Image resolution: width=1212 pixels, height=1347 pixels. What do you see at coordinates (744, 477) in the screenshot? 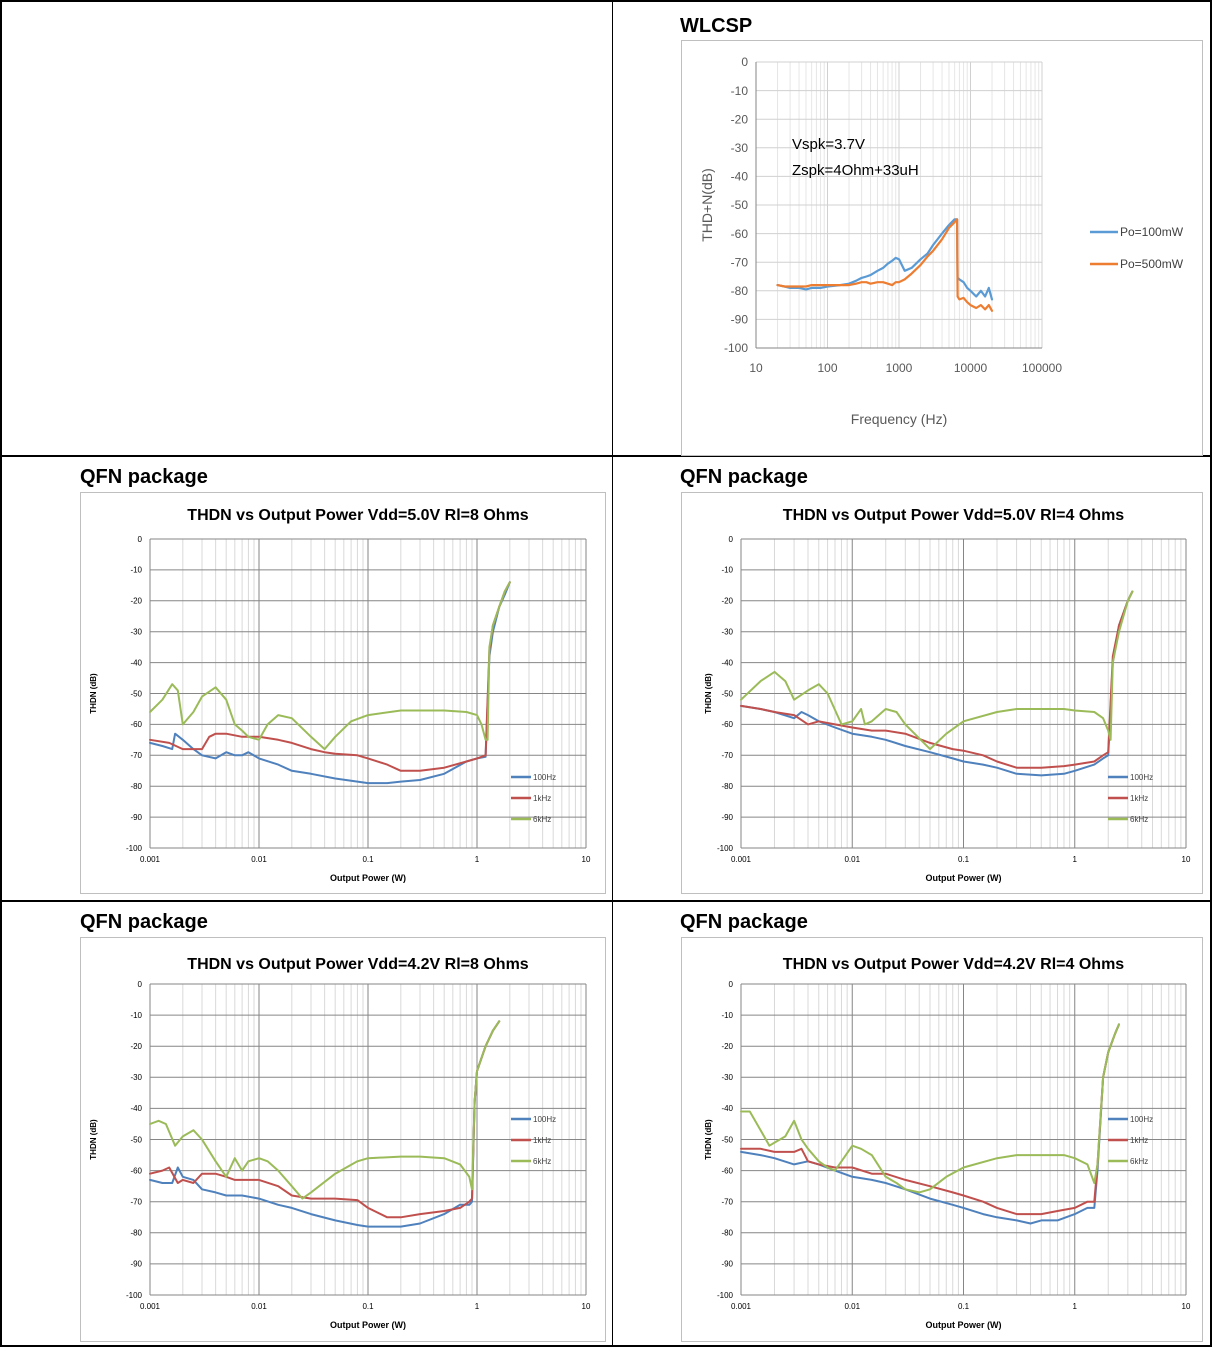
I see `qfn-title-2: QFN package` at bounding box center [744, 477].